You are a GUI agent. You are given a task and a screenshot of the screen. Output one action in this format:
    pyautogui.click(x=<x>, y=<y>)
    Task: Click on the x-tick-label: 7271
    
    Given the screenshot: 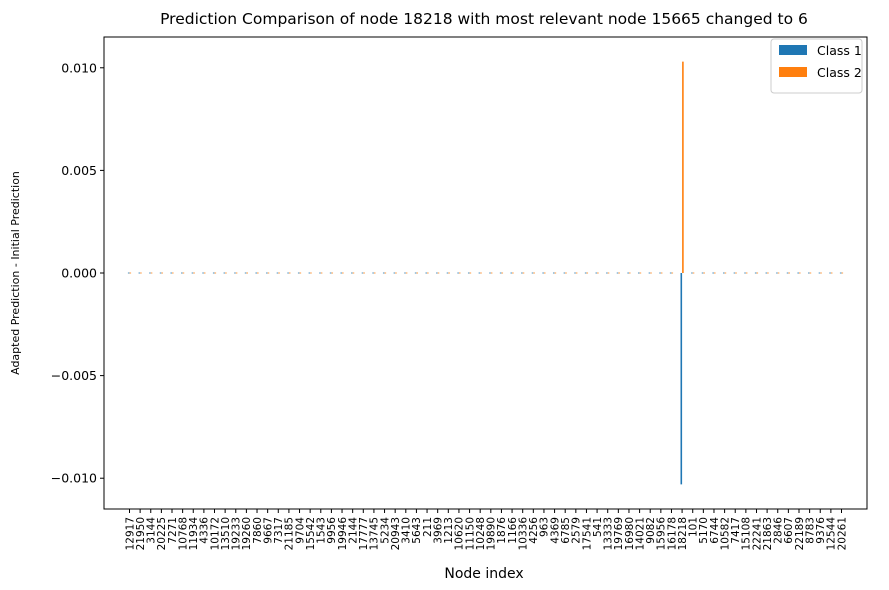 What is the action you would take?
    pyautogui.click(x=173, y=530)
    